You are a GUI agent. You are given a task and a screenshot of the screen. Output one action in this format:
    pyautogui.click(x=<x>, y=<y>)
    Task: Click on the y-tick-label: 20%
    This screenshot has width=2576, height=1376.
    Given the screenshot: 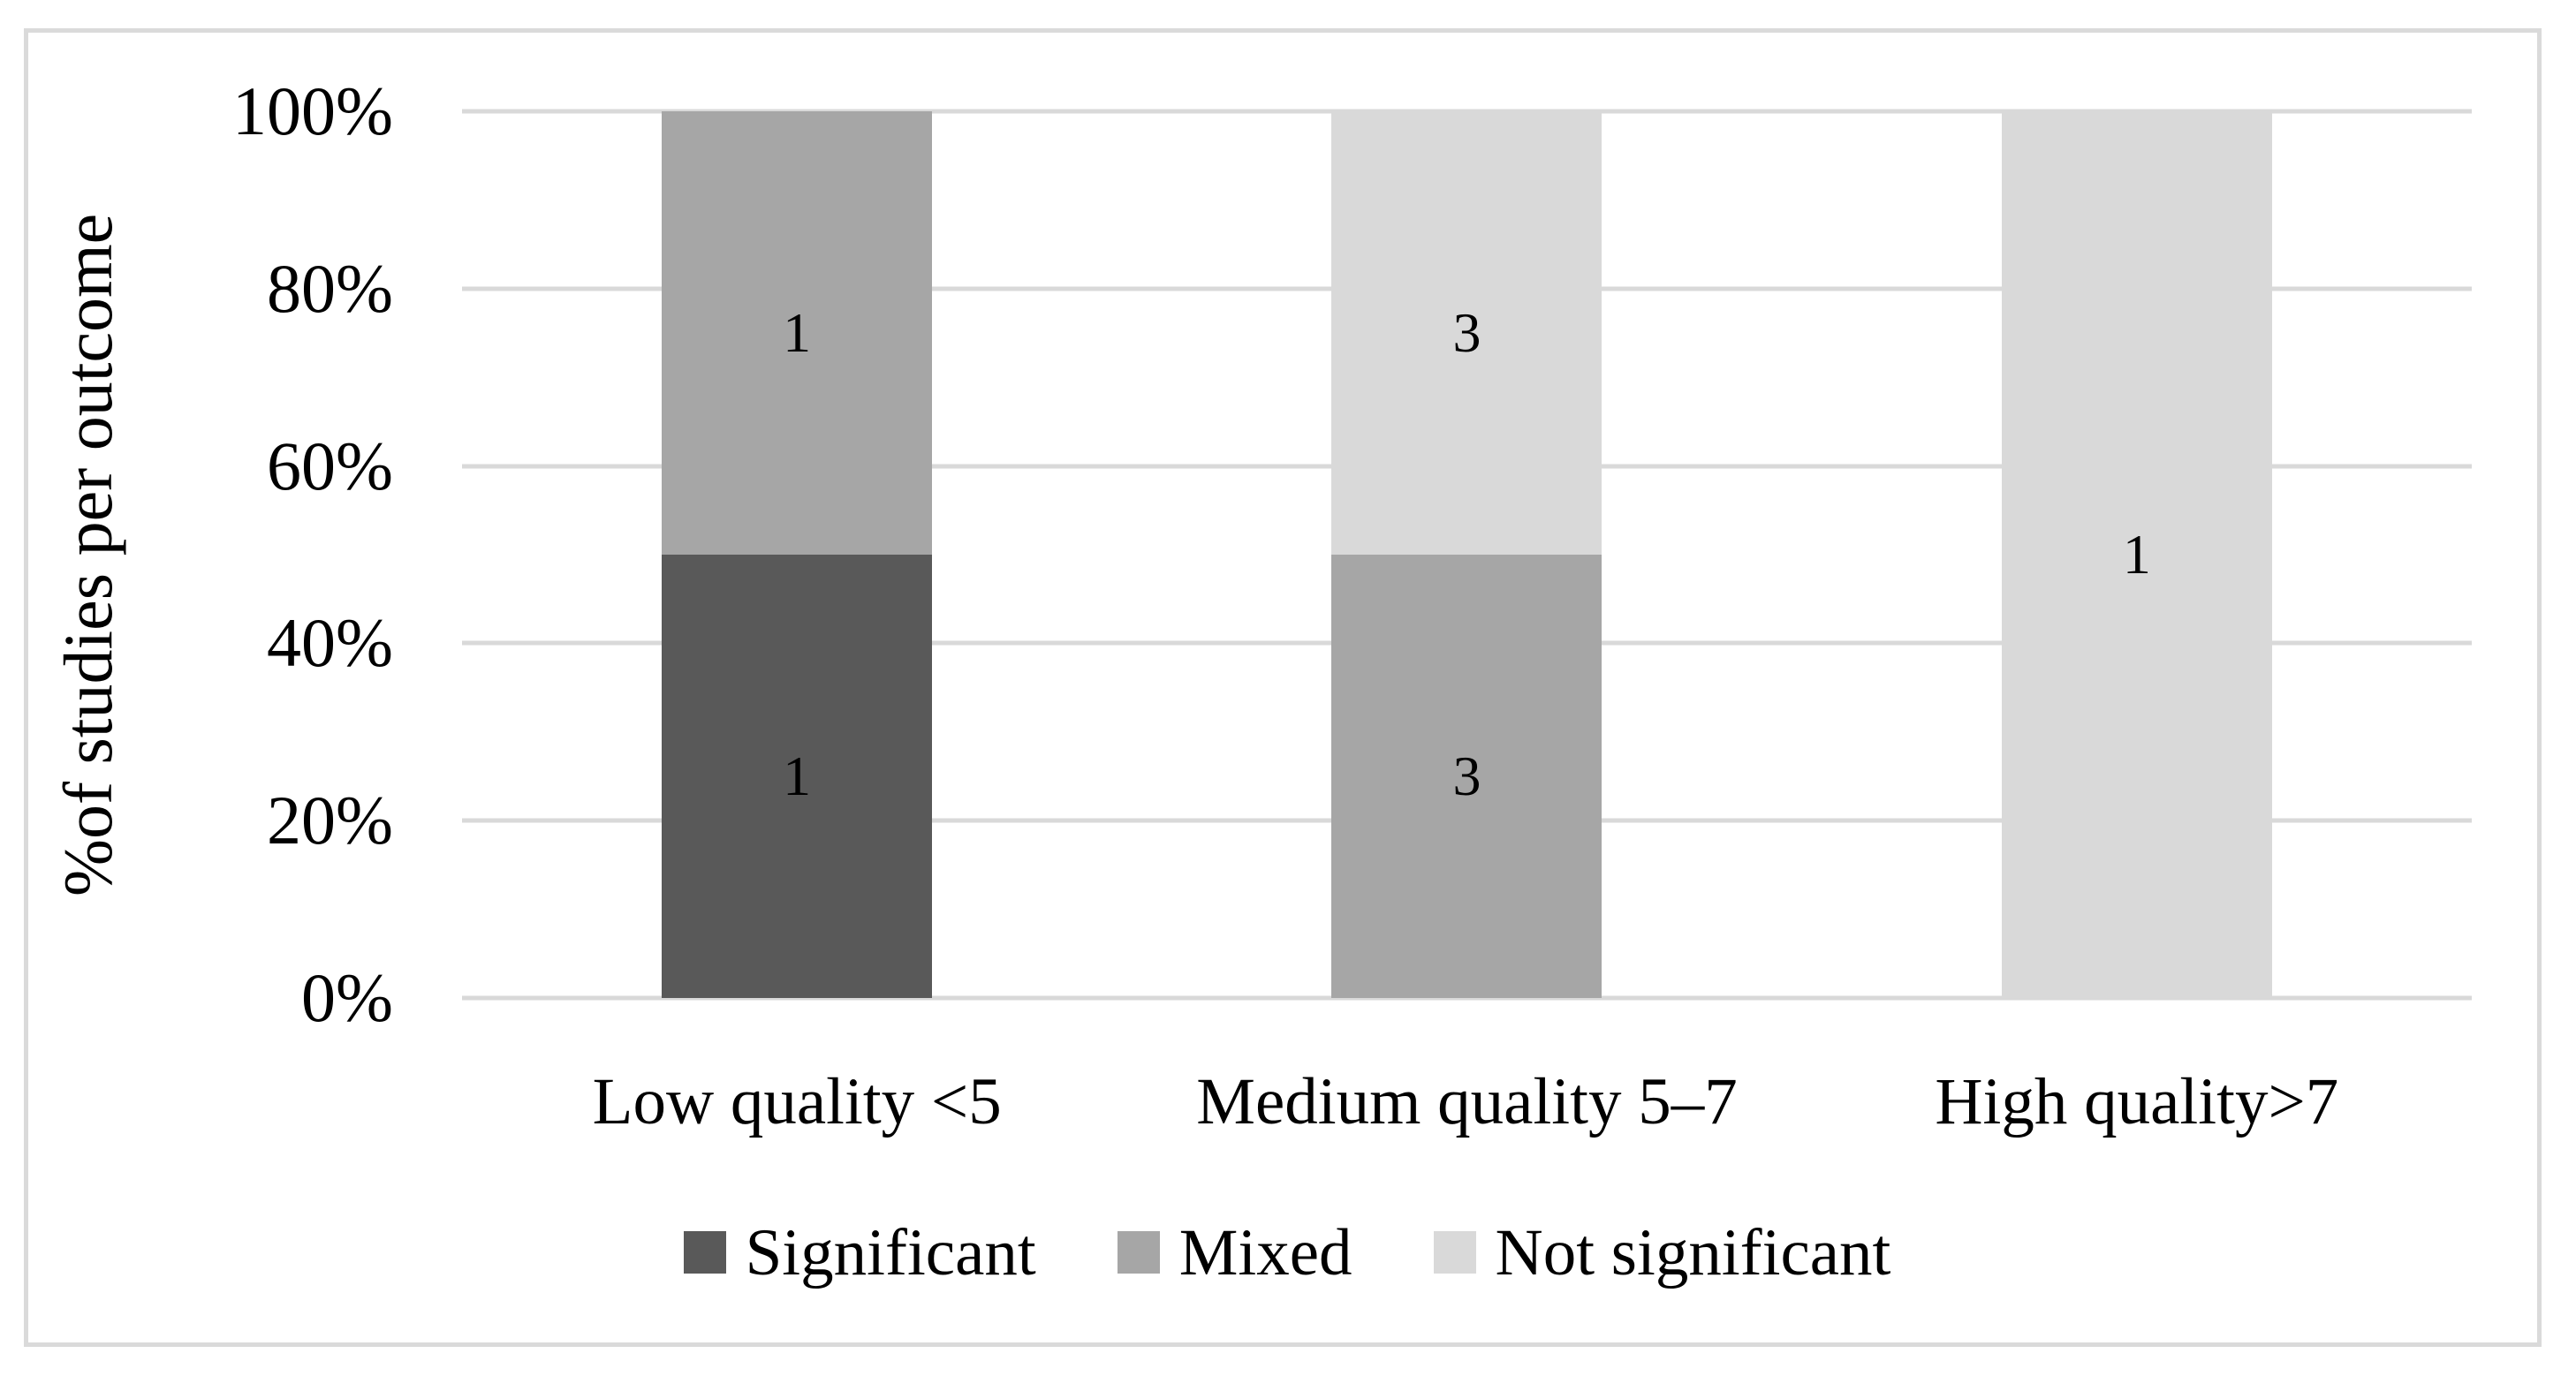 What is the action you would take?
    pyautogui.click(x=330, y=820)
    